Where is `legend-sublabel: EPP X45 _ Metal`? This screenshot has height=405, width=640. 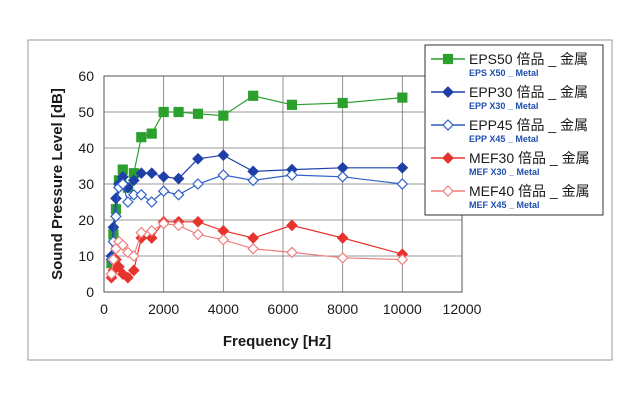
legend-sublabel: EPP X45 _ Metal is located at coordinates (503, 139).